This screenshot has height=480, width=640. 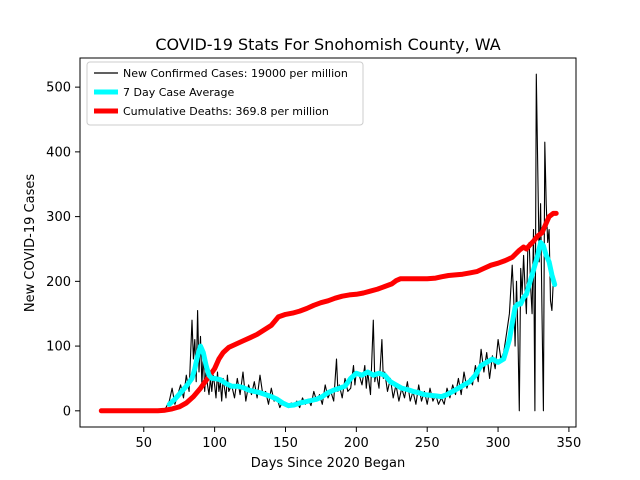 I want to click on y-tick-label: 500, so click(x=58, y=88).